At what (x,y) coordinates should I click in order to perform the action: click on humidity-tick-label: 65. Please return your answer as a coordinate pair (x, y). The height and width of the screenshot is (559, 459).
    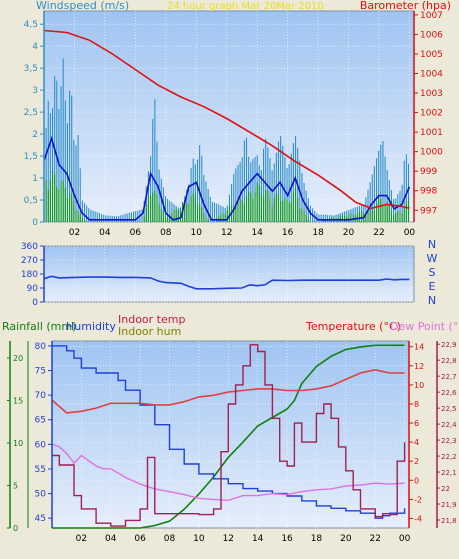
    Looking at the image, I should click on (40, 421).